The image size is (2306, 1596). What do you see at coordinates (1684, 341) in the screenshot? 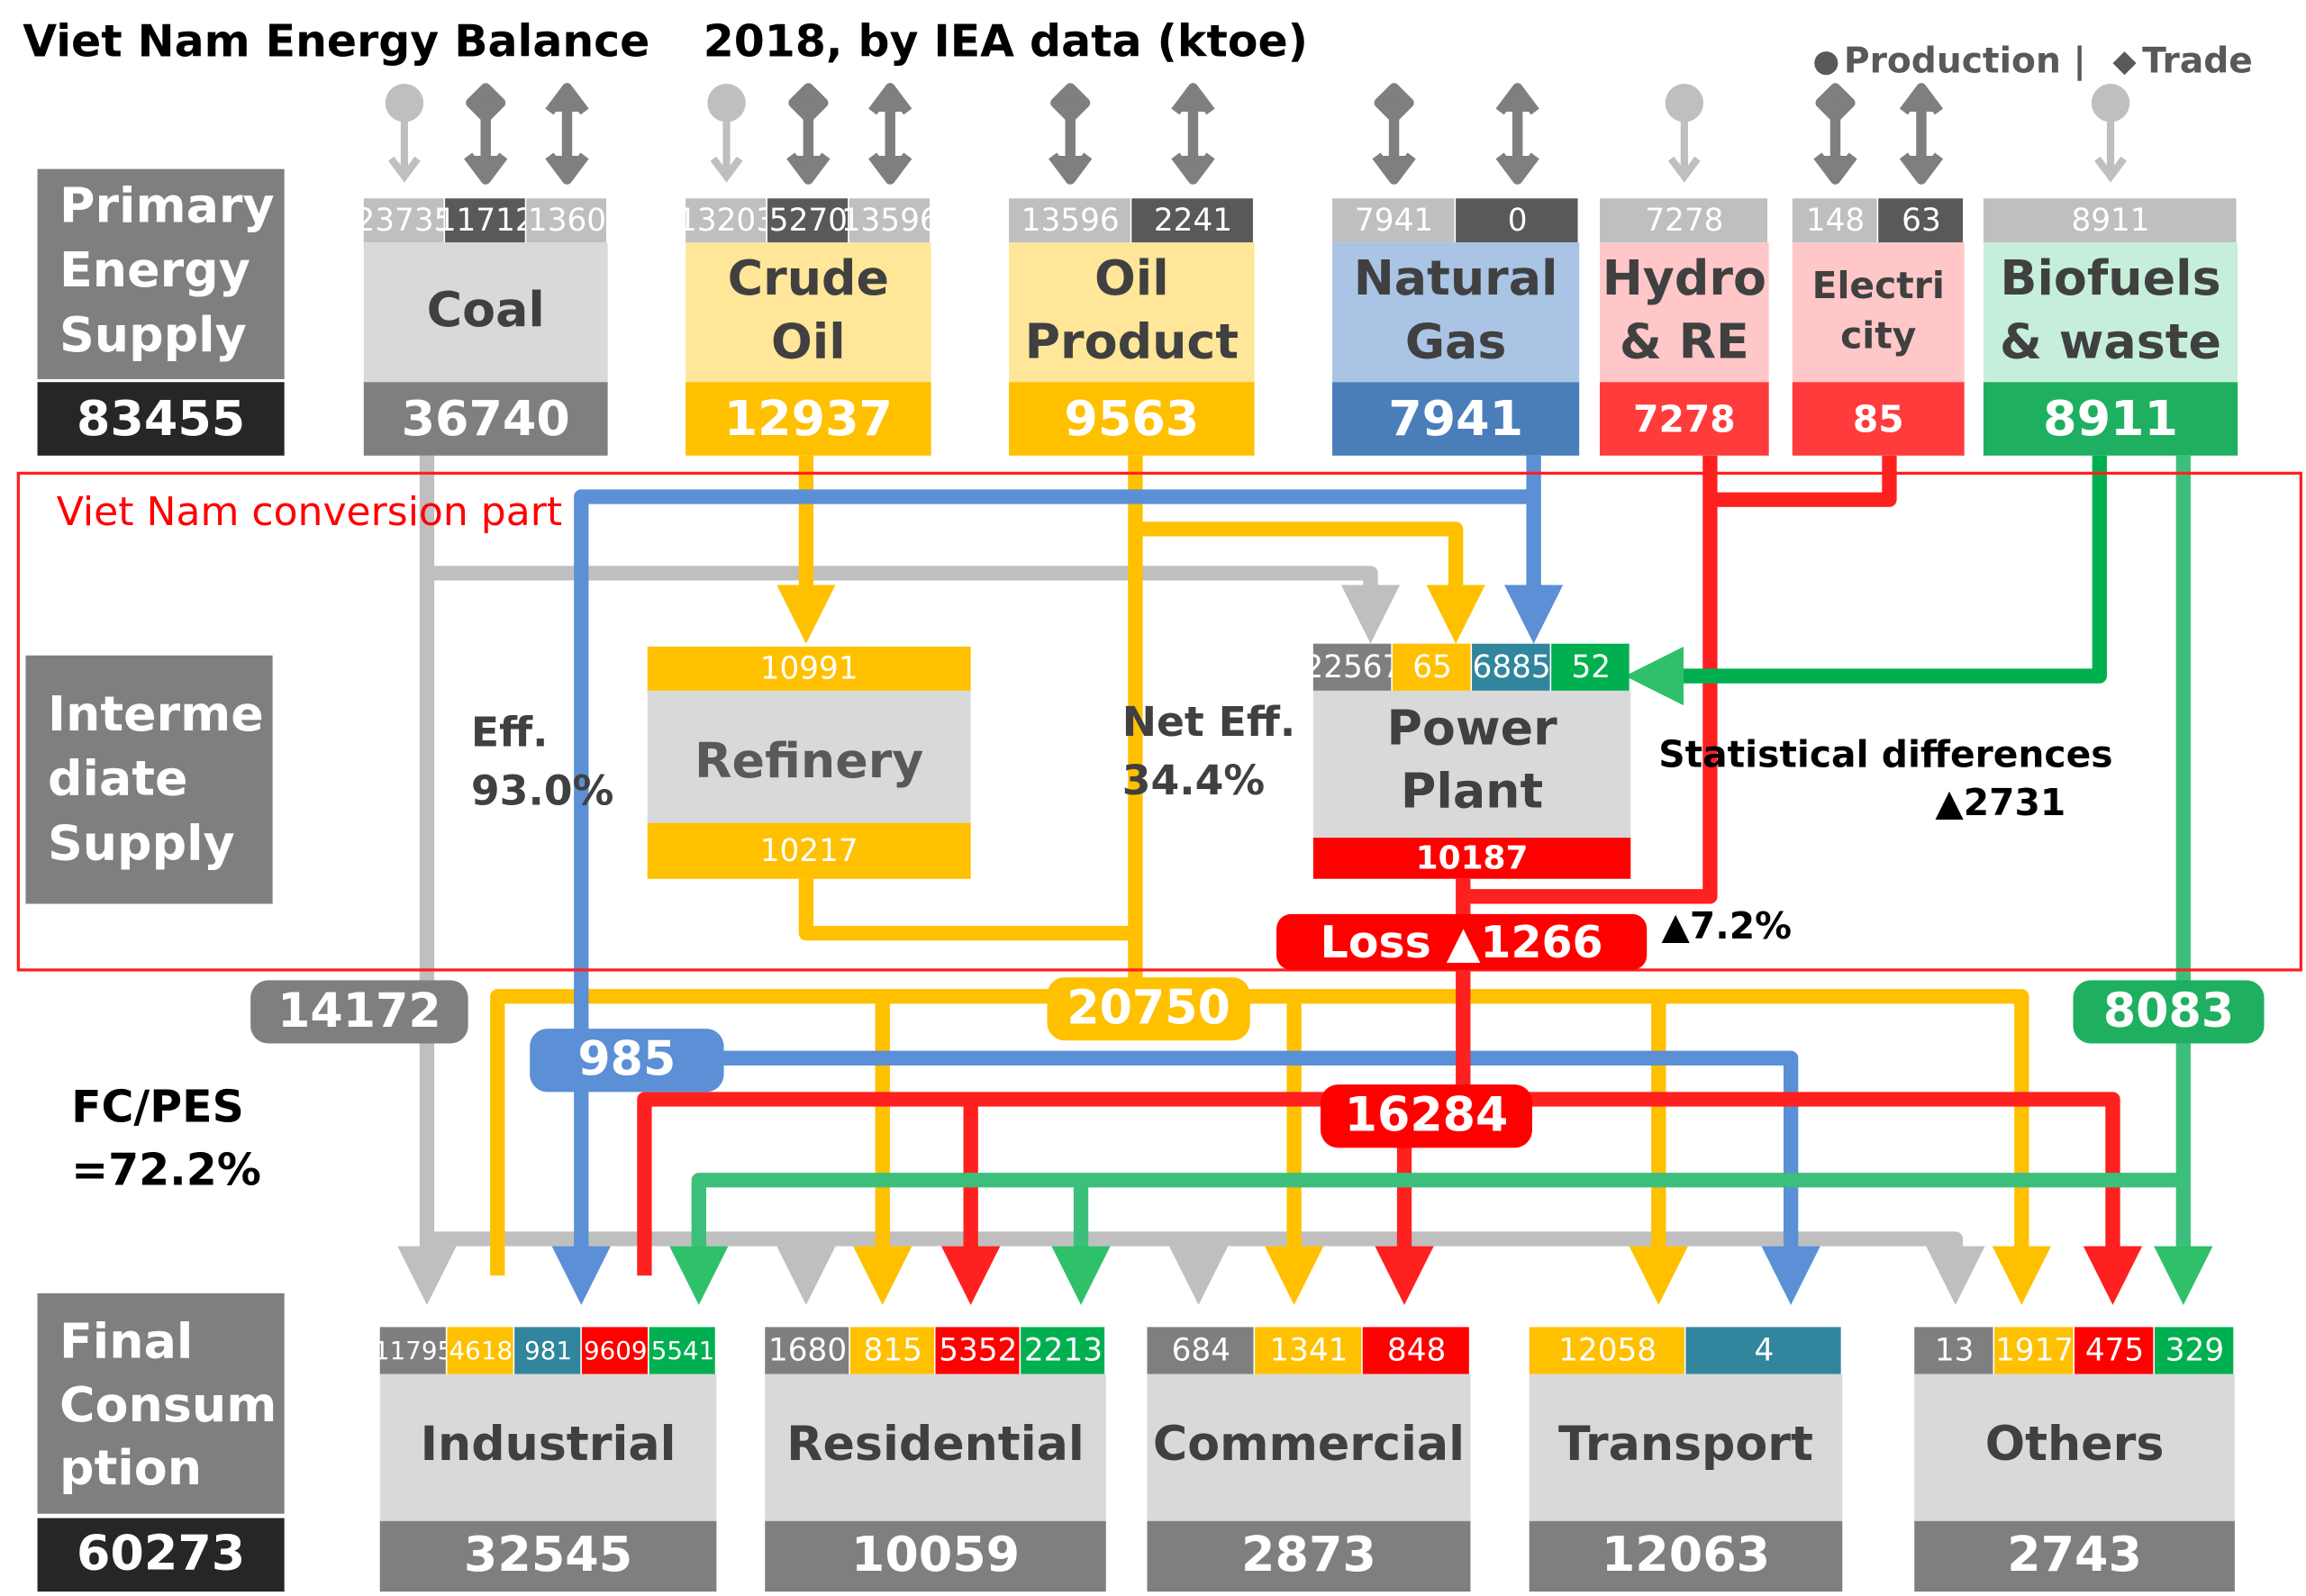
I see `source-name: & RE` at bounding box center [1684, 341].